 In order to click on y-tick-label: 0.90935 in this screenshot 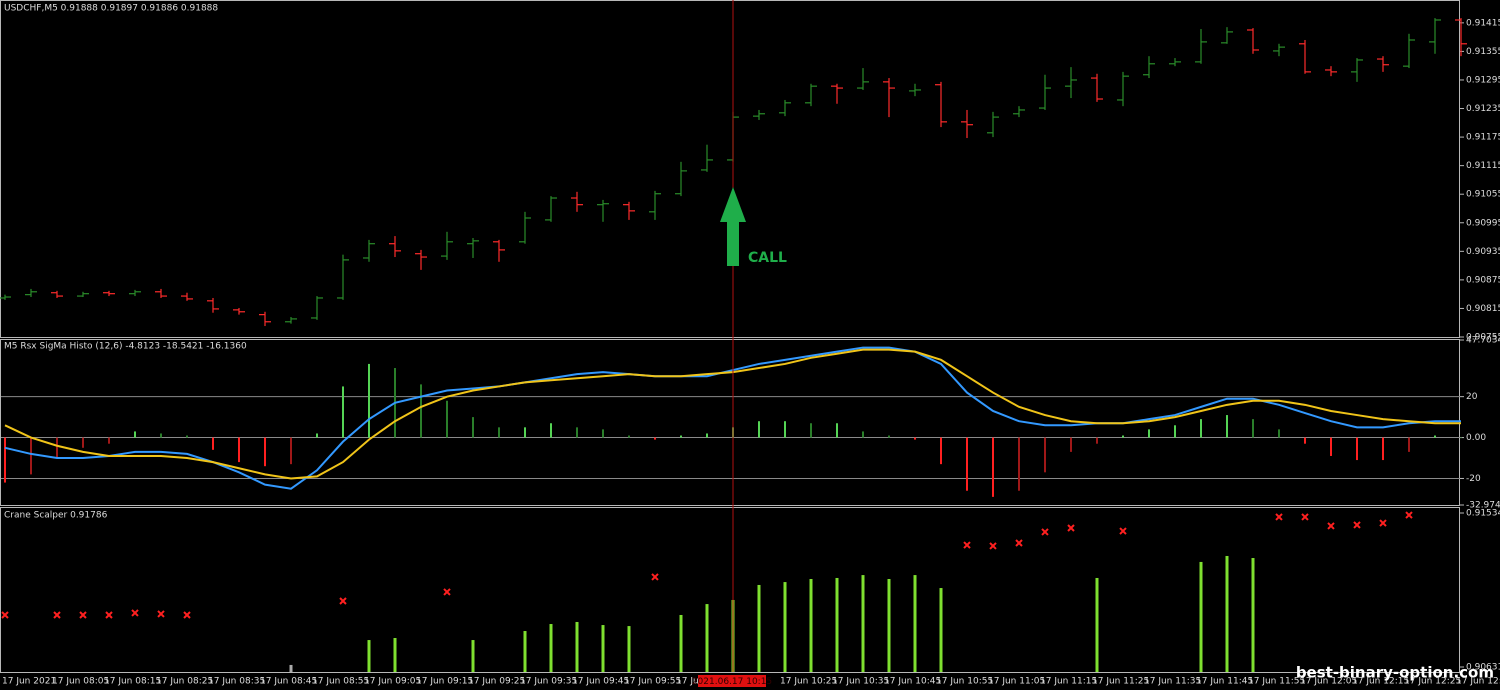, I will do `click(1483, 252)`.